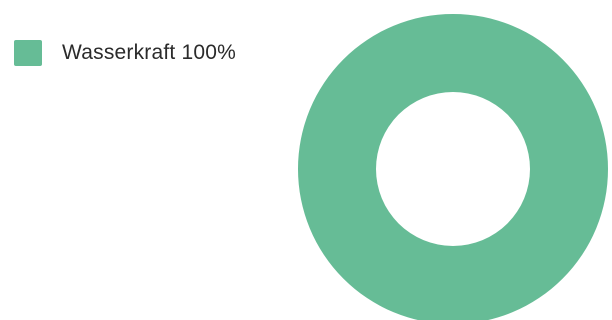 This screenshot has width=612, height=320. I want to click on legend-swatch-wasserkraft, so click(28, 53).